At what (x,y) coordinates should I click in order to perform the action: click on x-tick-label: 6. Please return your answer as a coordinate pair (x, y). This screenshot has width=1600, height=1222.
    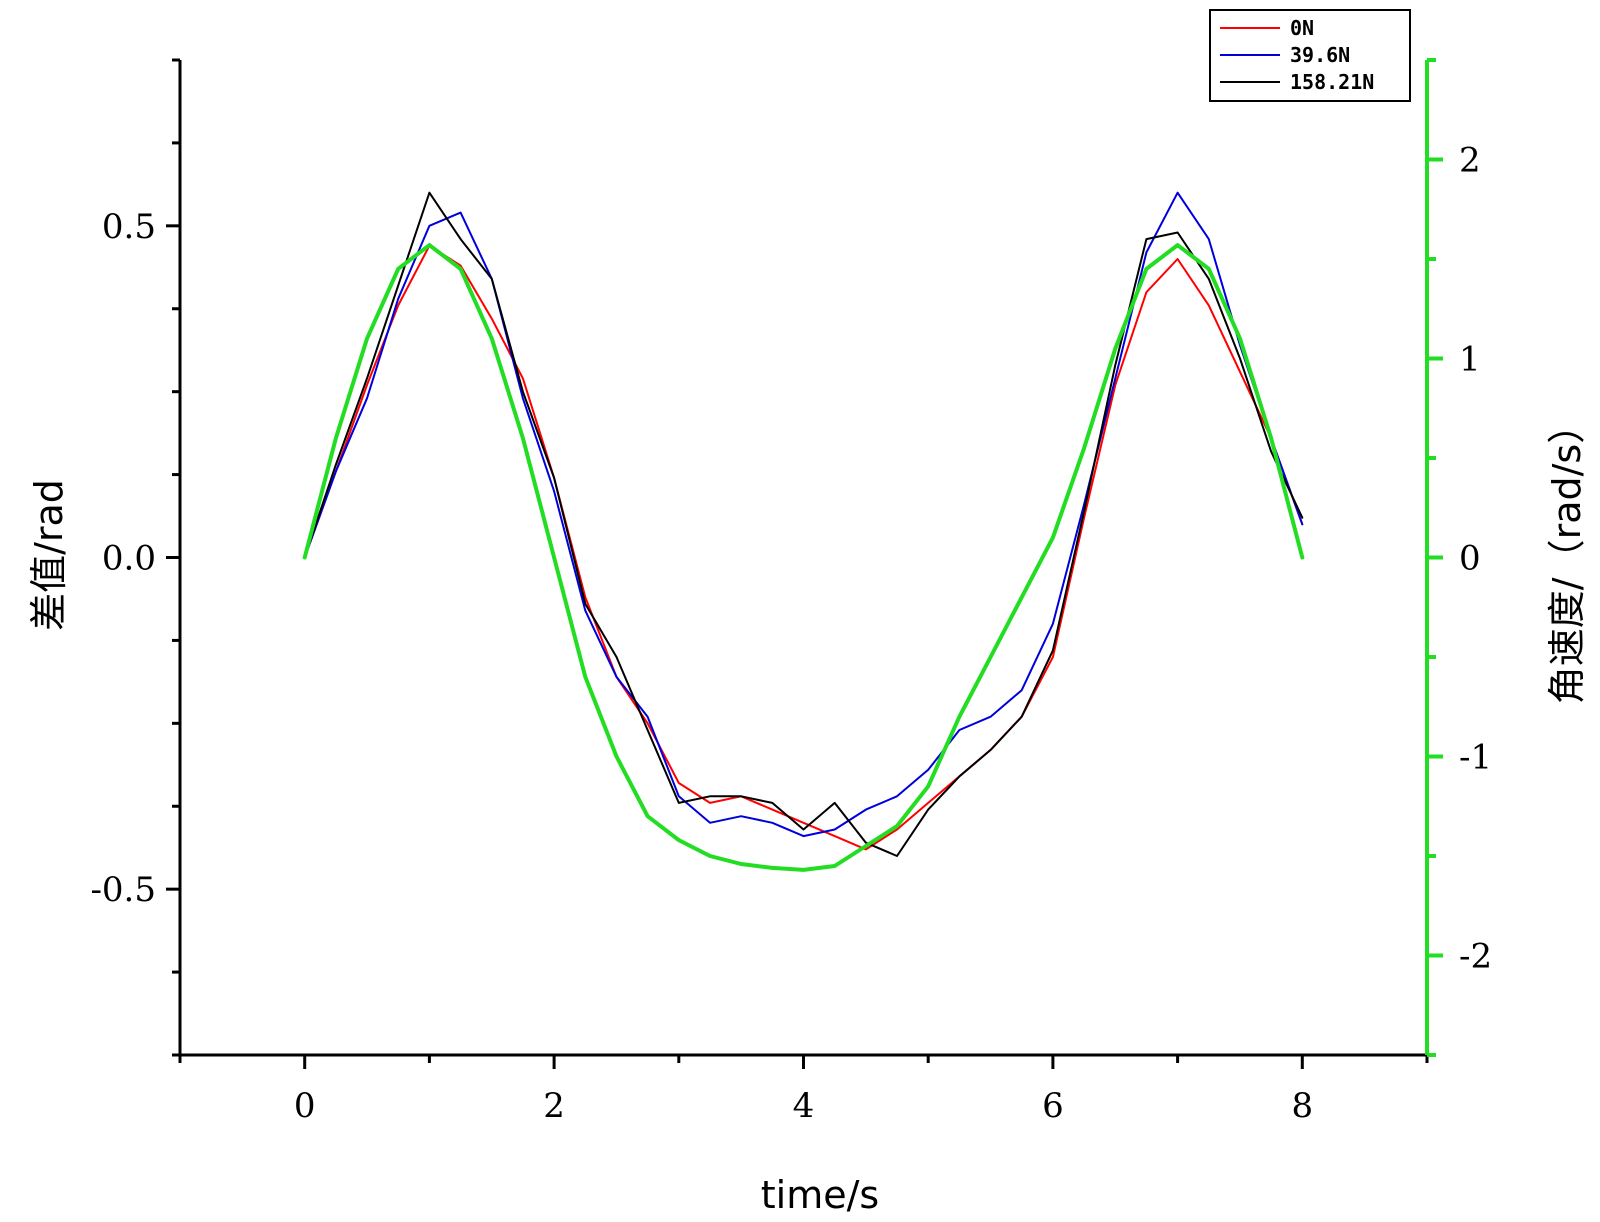
    Looking at the image, I should click on (1053, 1106).